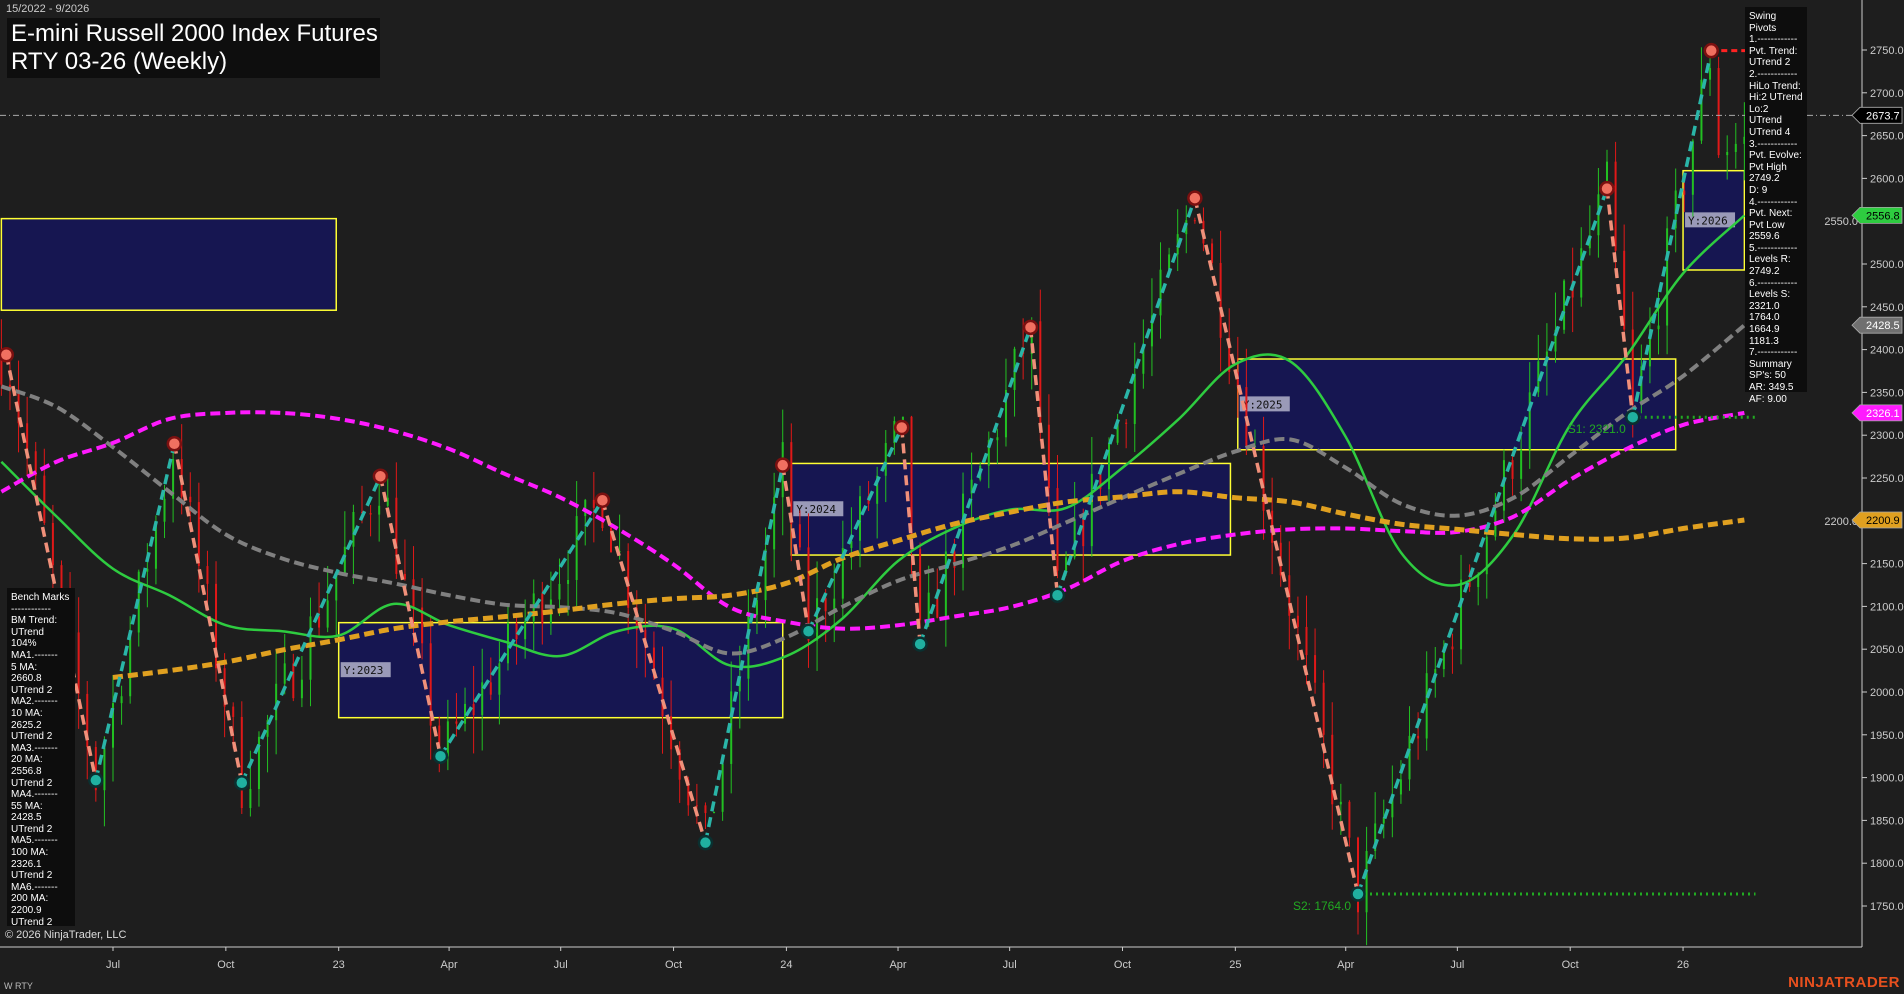  I want to click on panel-line: Levels S:, so click(1770, 295).